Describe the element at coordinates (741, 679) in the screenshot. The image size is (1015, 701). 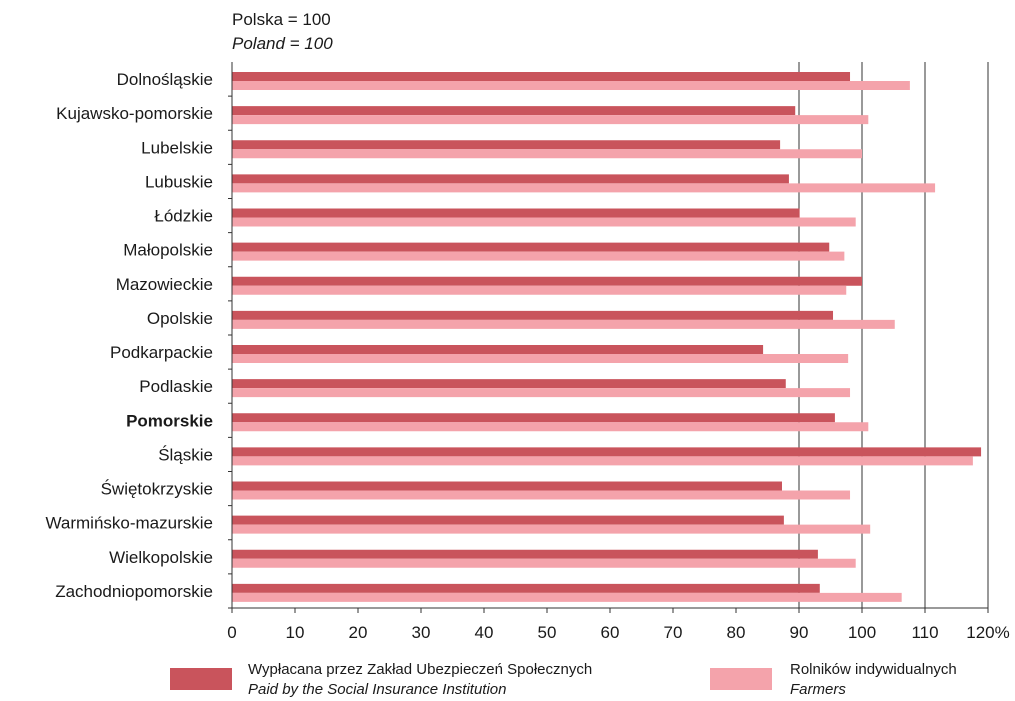
I see `legend-swatch-farmers` at that location.